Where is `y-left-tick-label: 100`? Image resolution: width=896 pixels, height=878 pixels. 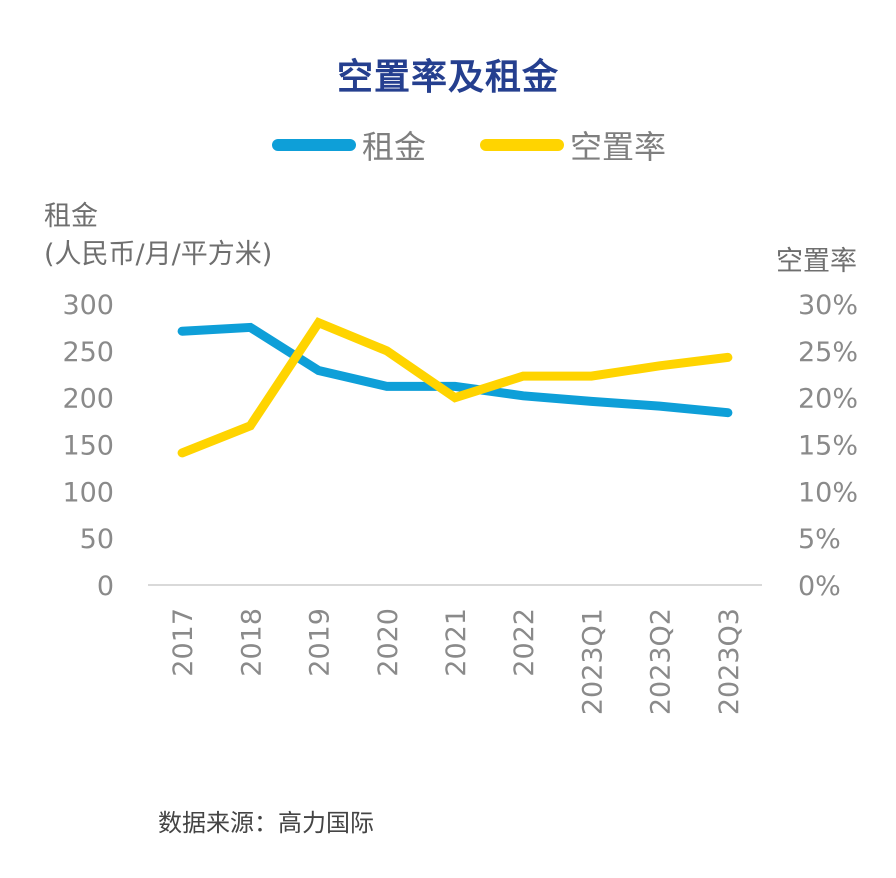 y-left-tick-label: 100 is located at coordinates (88, 492).